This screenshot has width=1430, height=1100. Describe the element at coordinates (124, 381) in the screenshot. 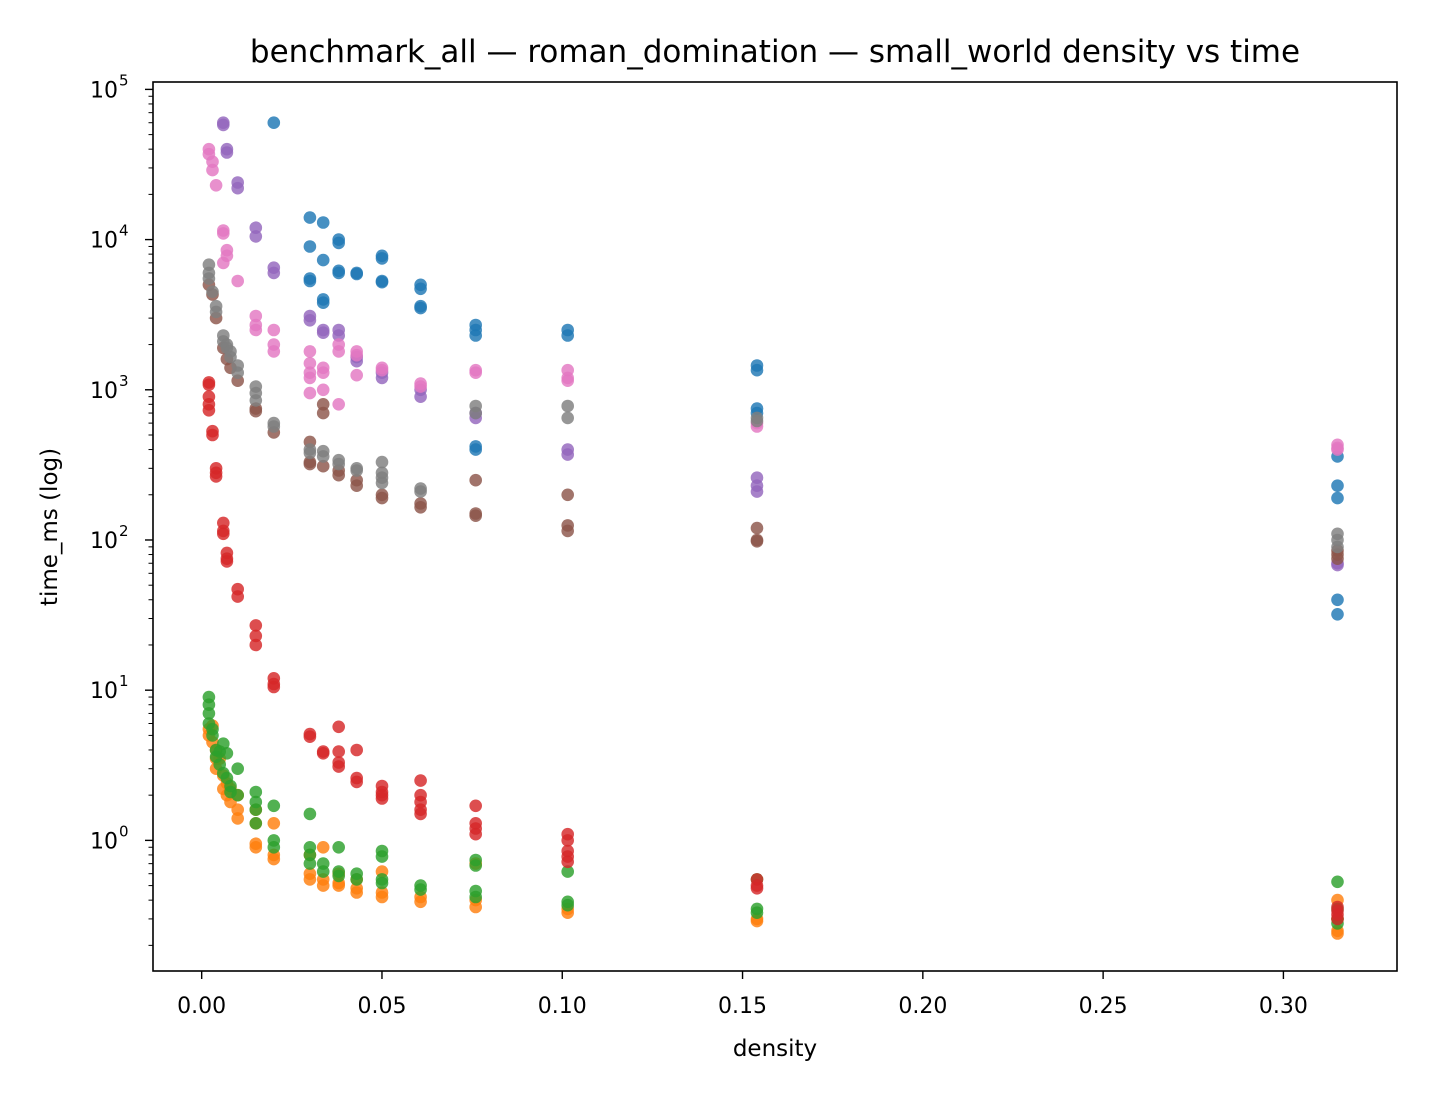

I see `y-tick-exponent: 3` at that location.